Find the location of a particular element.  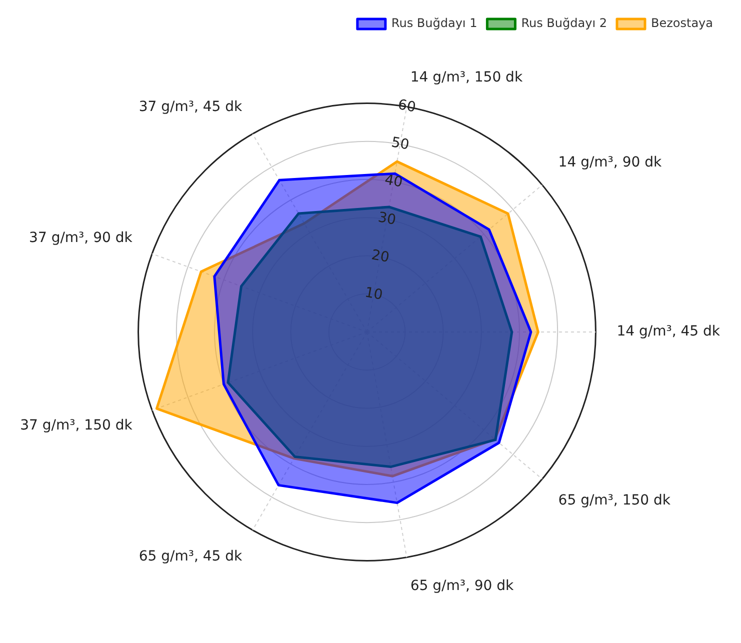

spoke-label: 14 g/m³, 45 dk is located at coordinates (668, 332).